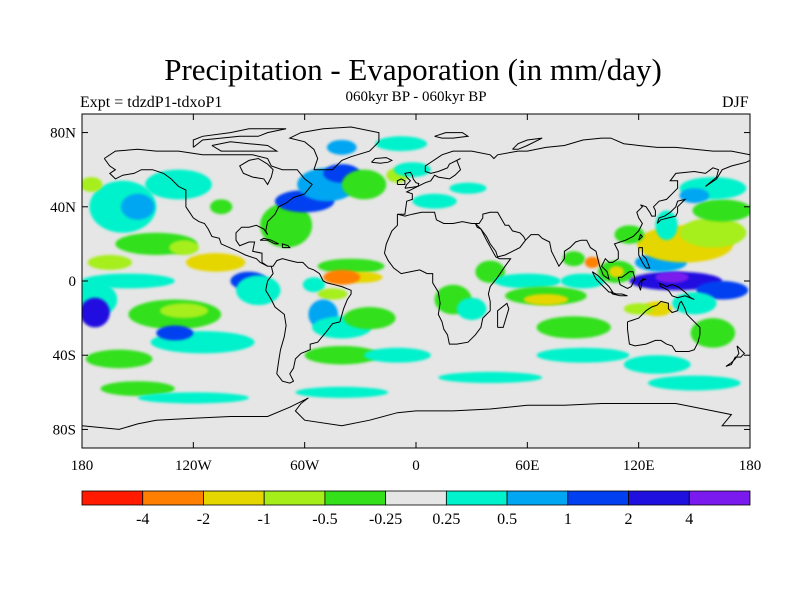 The height and width of the screenshot is (600, 800). I want to click on colorbar-label: -0.25, so click(385, 519).